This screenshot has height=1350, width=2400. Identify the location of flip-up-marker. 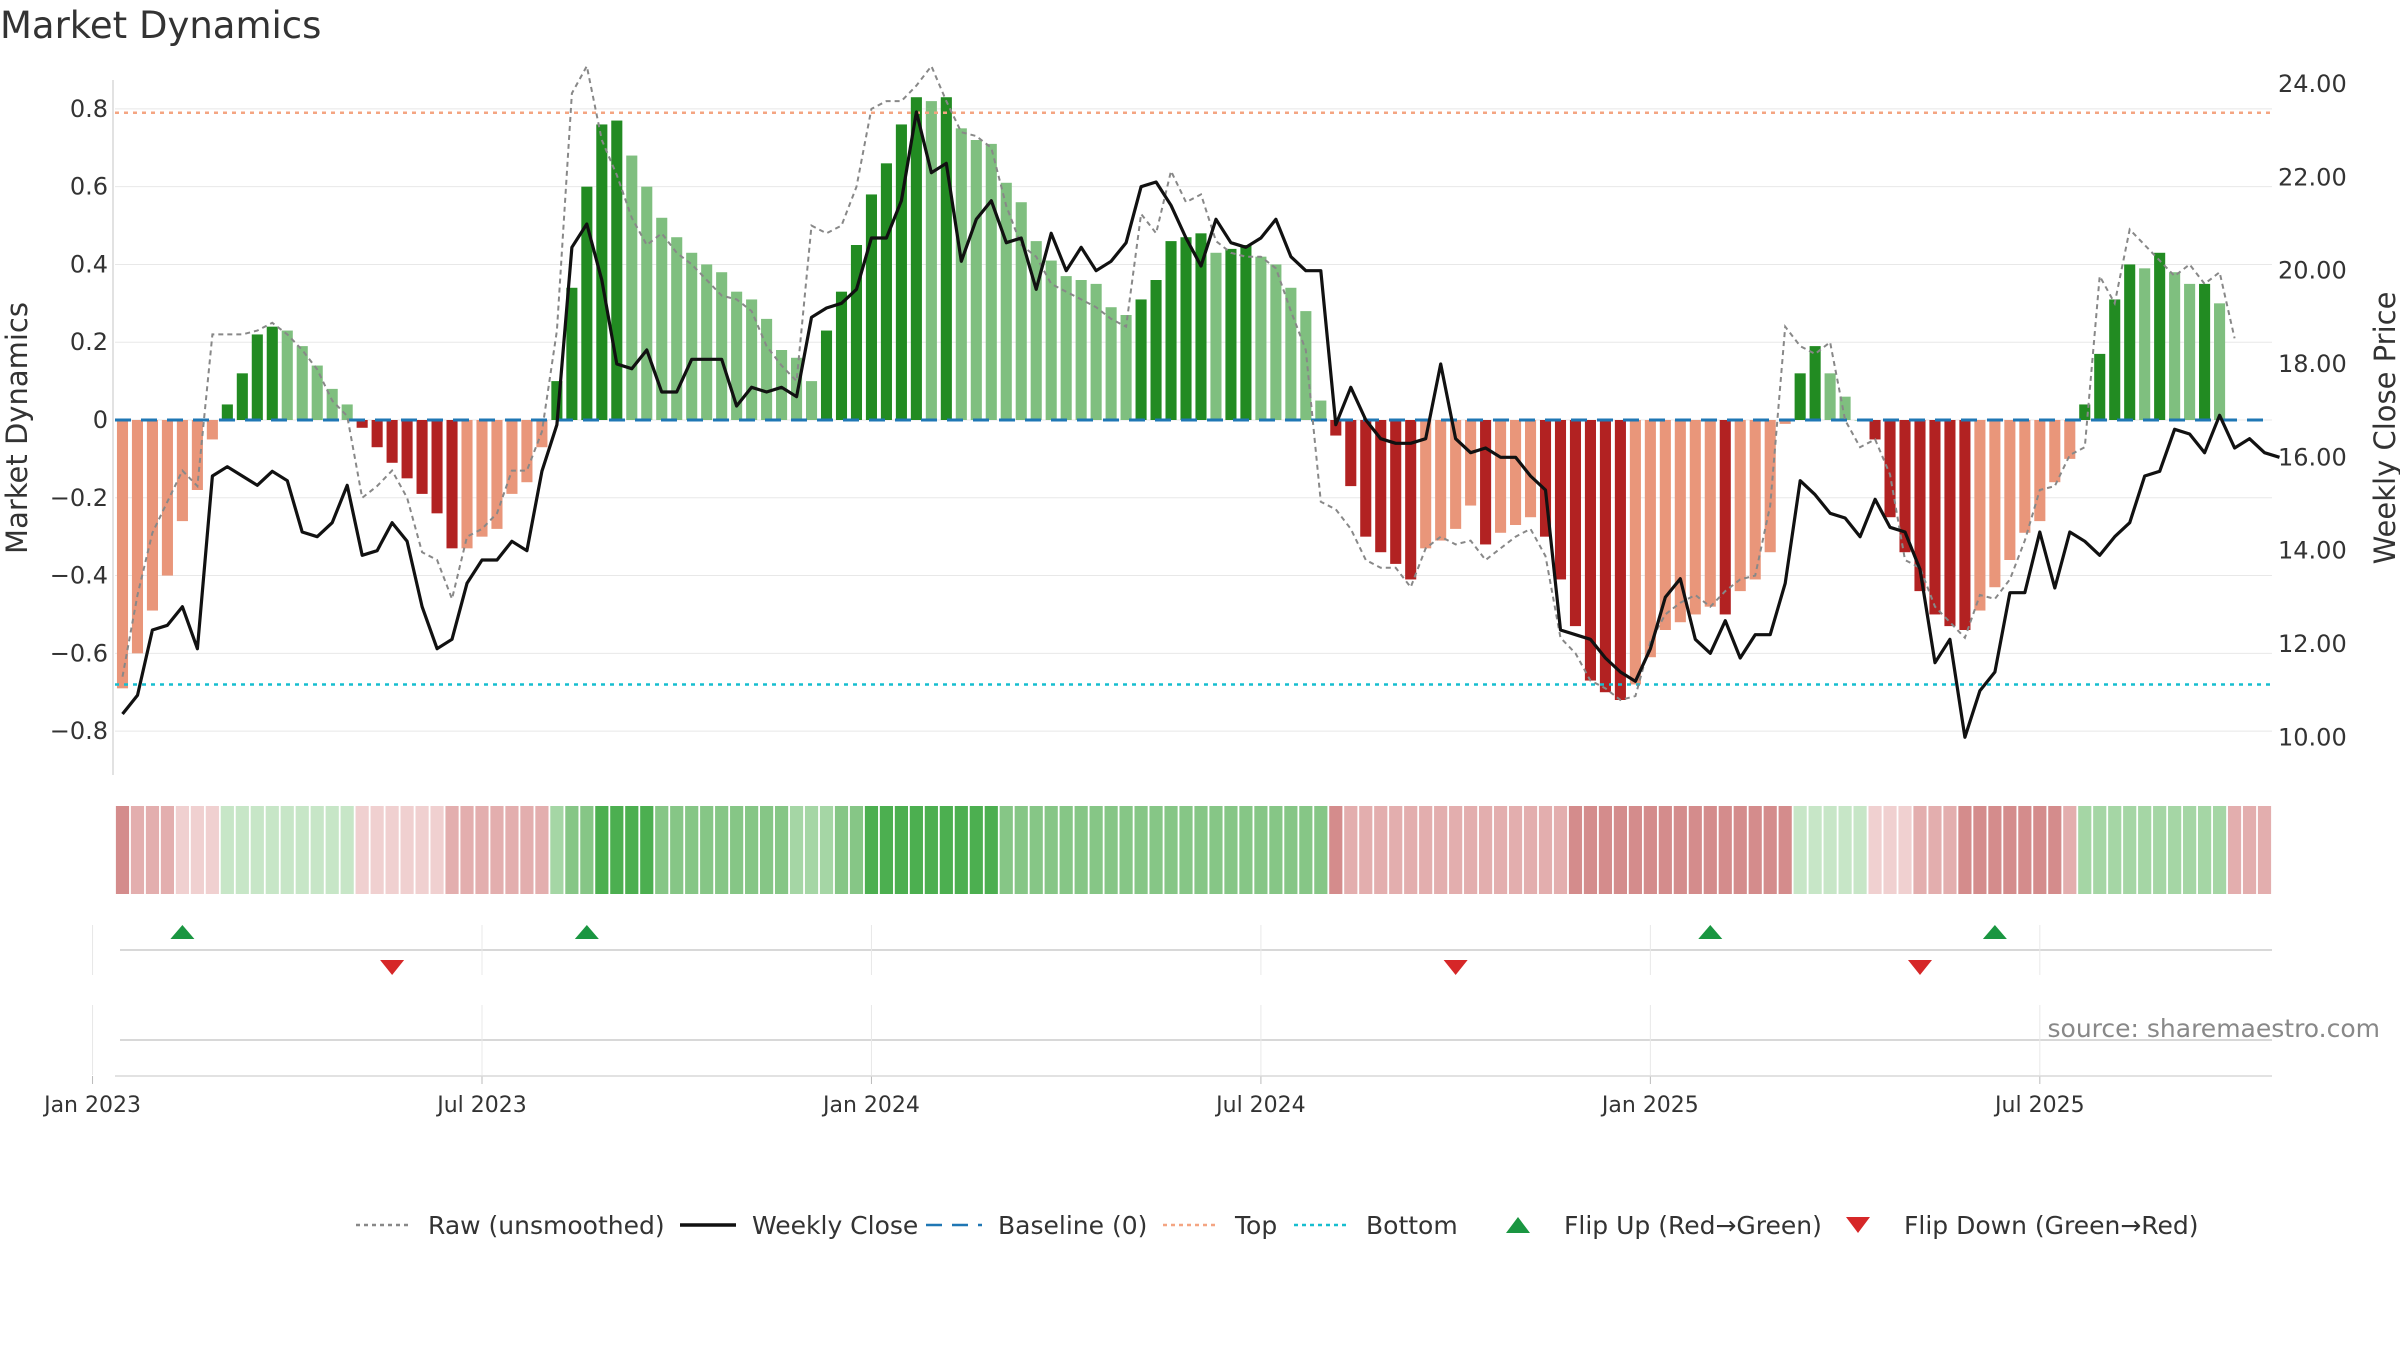
(586, 932).